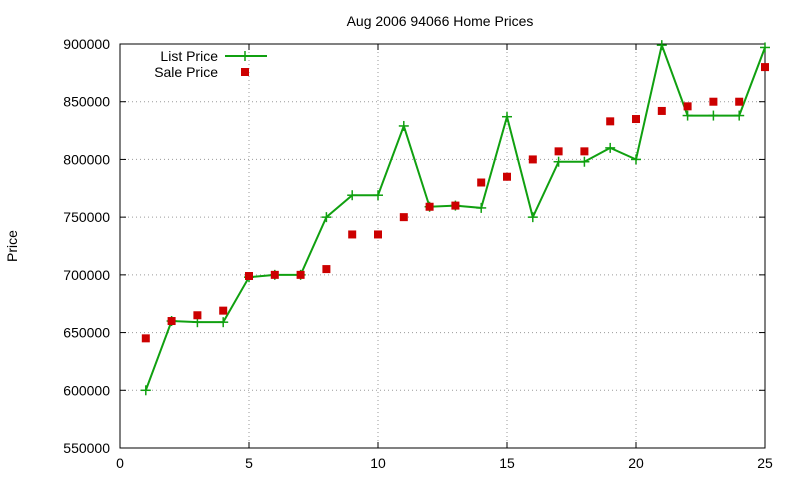 Image resolution: width=800 pixels, height=485 pixels. I want to click on y-tick-label: 700000, so click(86, 275).